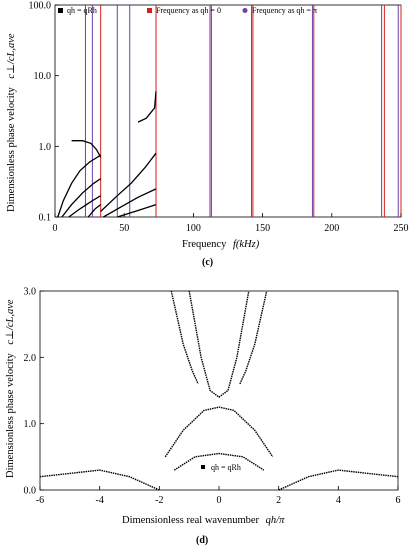 The width and height of the screenshot is (411, 550). Describe the element at coordinates (203, 467) in the screenshot. I see `legend-marker-black-d` at that location.